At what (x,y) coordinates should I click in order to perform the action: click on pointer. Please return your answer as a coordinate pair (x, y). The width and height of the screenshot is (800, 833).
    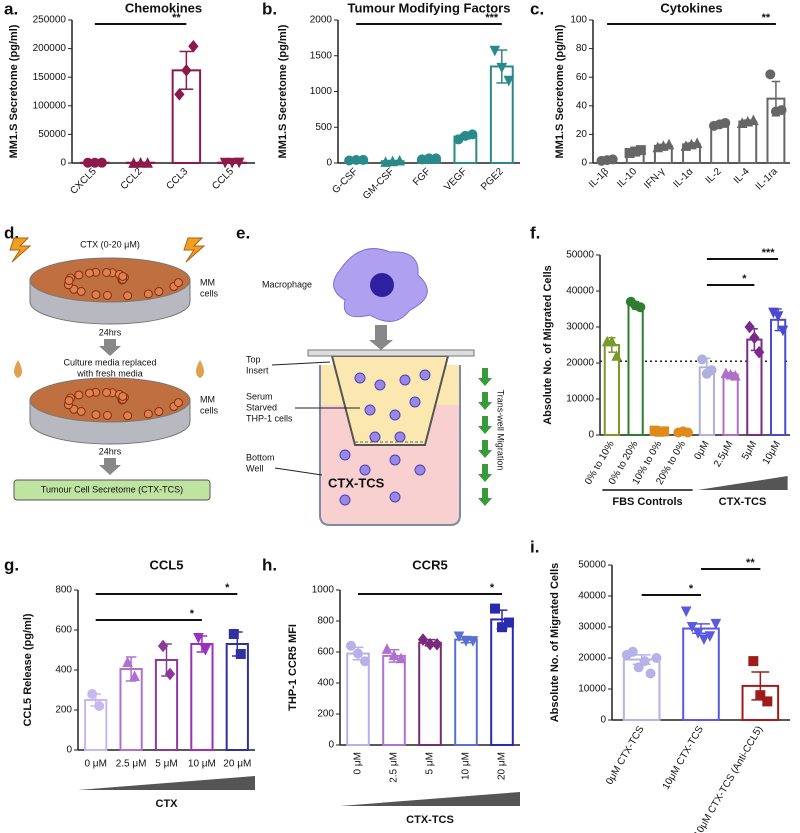
    Looking at the image, I should click on (301, 363).